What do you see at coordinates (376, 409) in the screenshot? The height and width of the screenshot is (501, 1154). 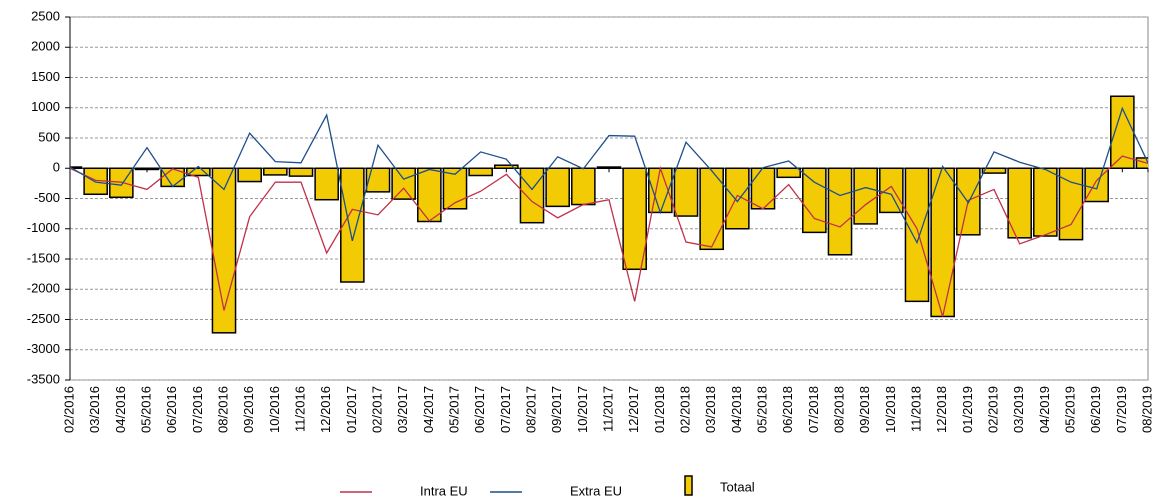 I see `x-tick-label: 02/2017` at bounding box center [376, 409].